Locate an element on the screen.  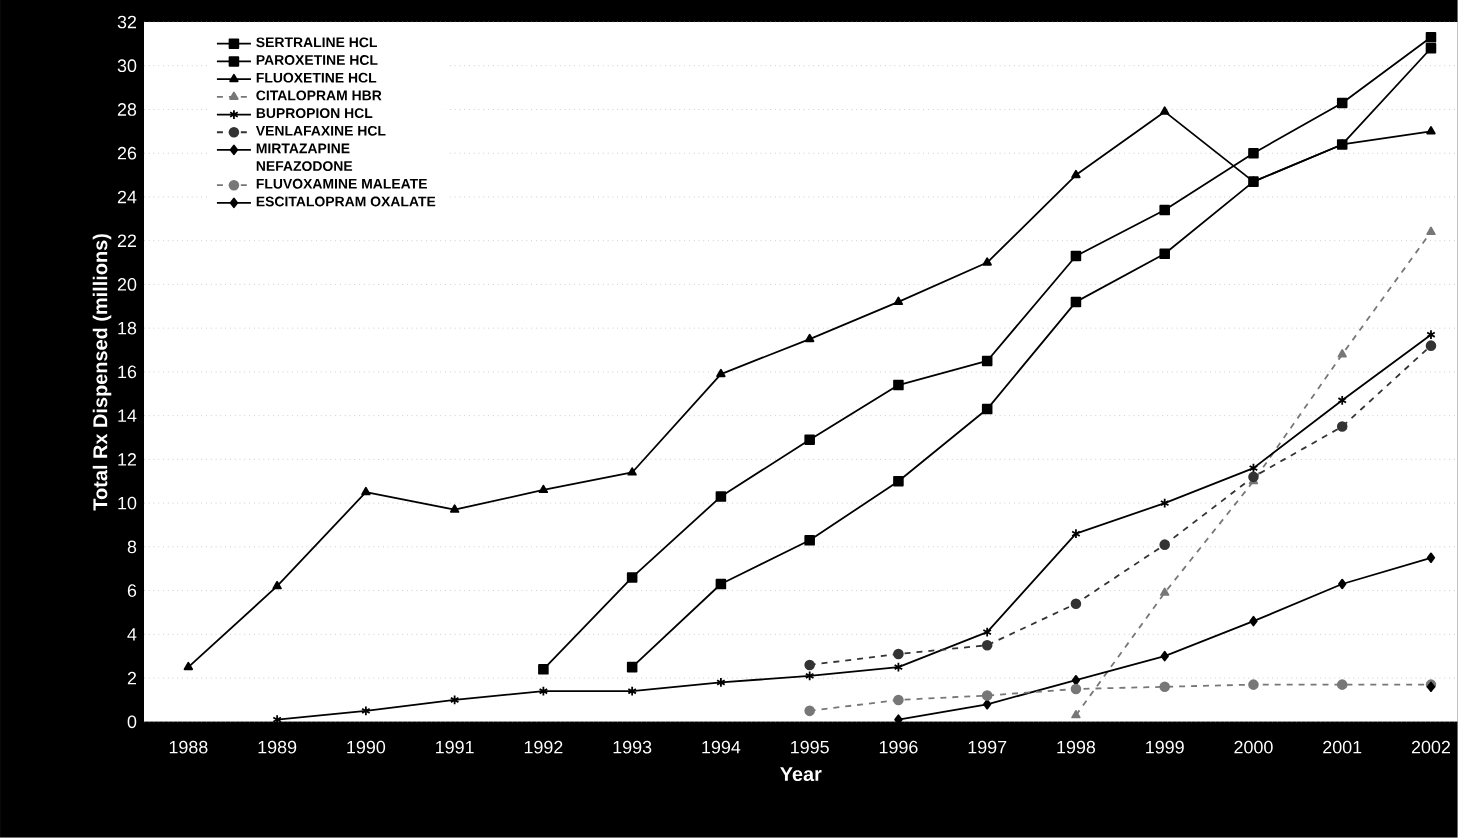
y-axis-title: Total Rx Dispensed (millions) is located at coordinates (102, 372).